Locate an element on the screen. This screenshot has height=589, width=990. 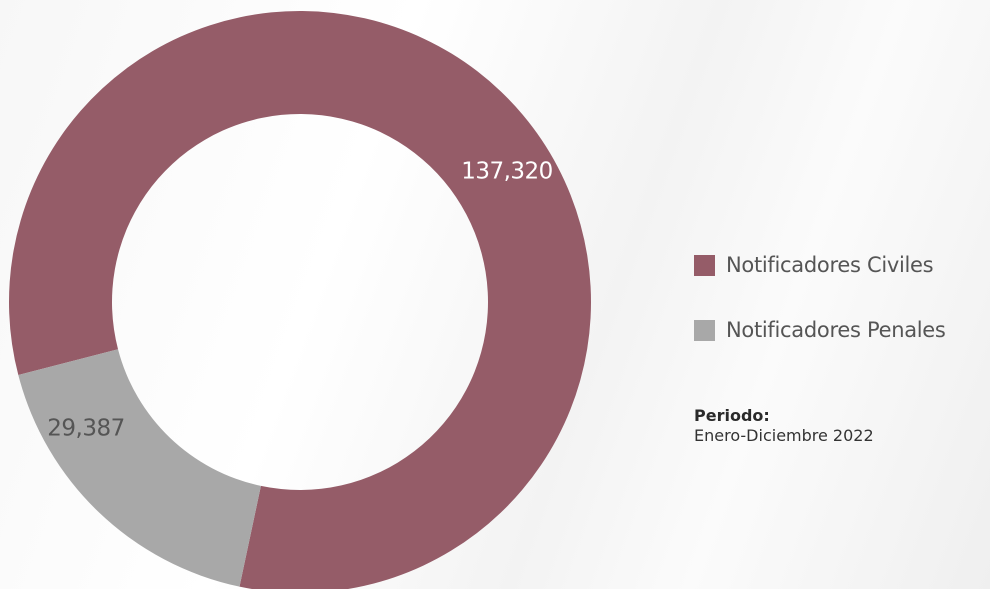
legend-item-penales: Notificadores Penales is located at coordinates (820, 330).